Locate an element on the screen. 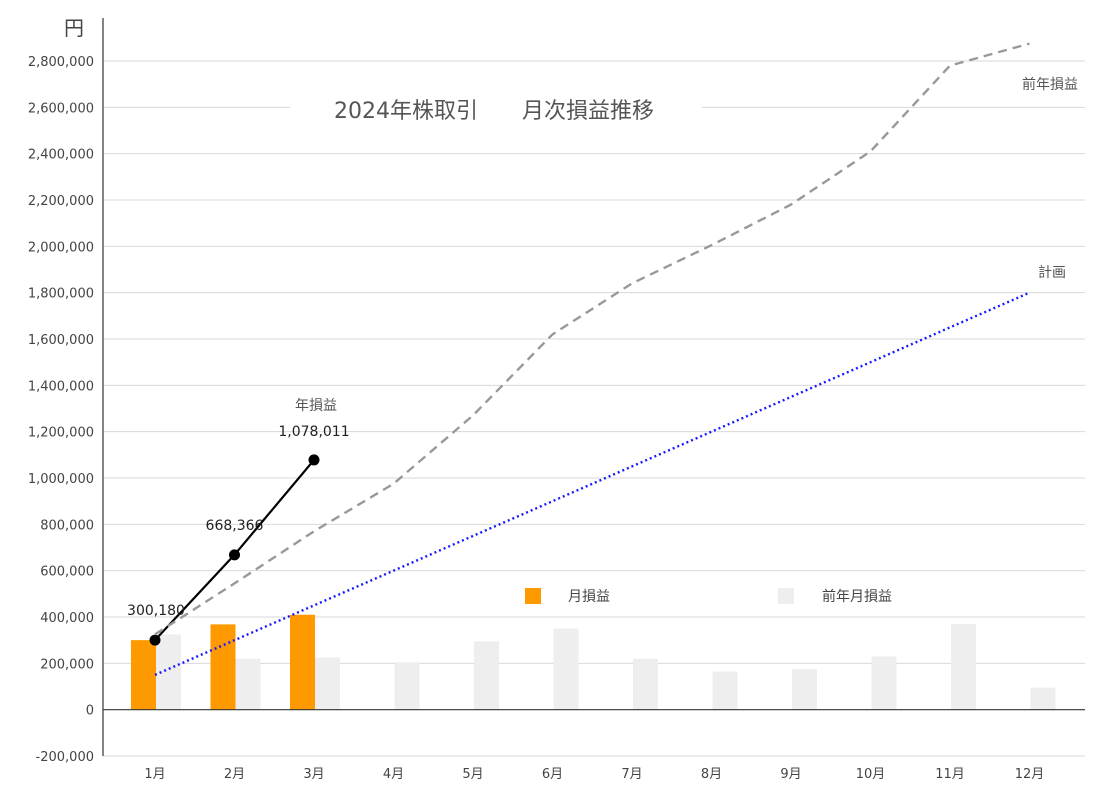 The image size is (1118, 799). x-tick-label: 7月 is located at coordinates (631, 774).